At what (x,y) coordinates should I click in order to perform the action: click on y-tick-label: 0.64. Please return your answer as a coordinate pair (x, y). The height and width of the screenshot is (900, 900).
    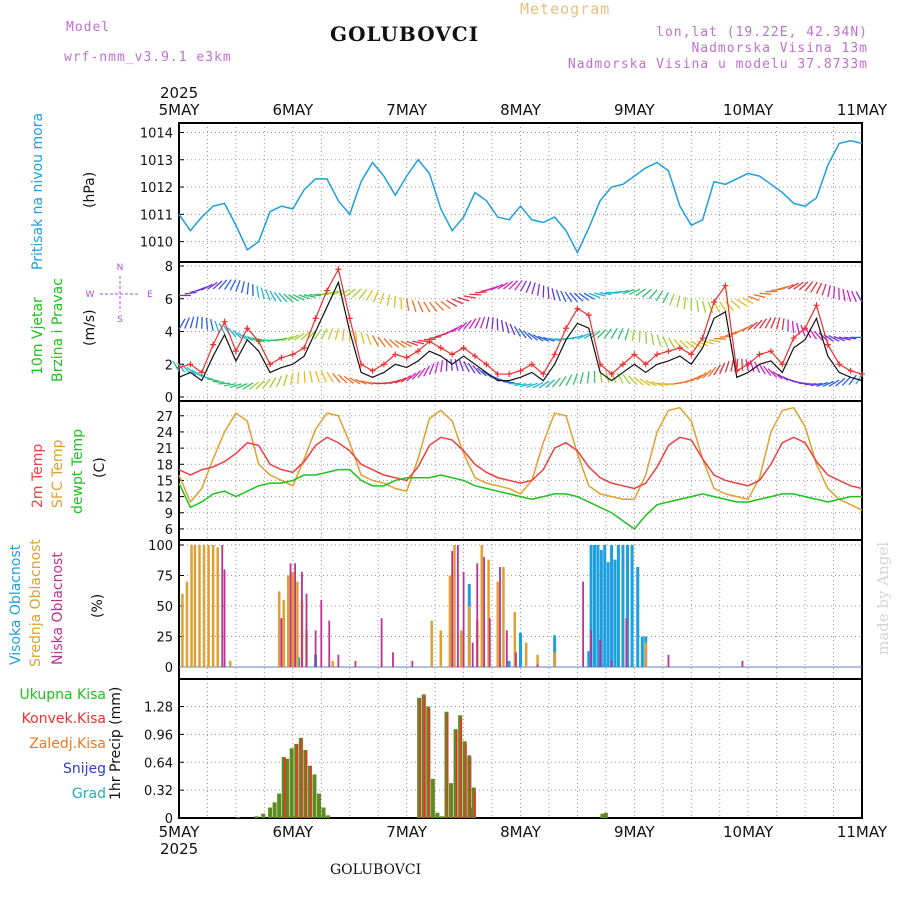
    Looking at the image, I should click on (158, 763).